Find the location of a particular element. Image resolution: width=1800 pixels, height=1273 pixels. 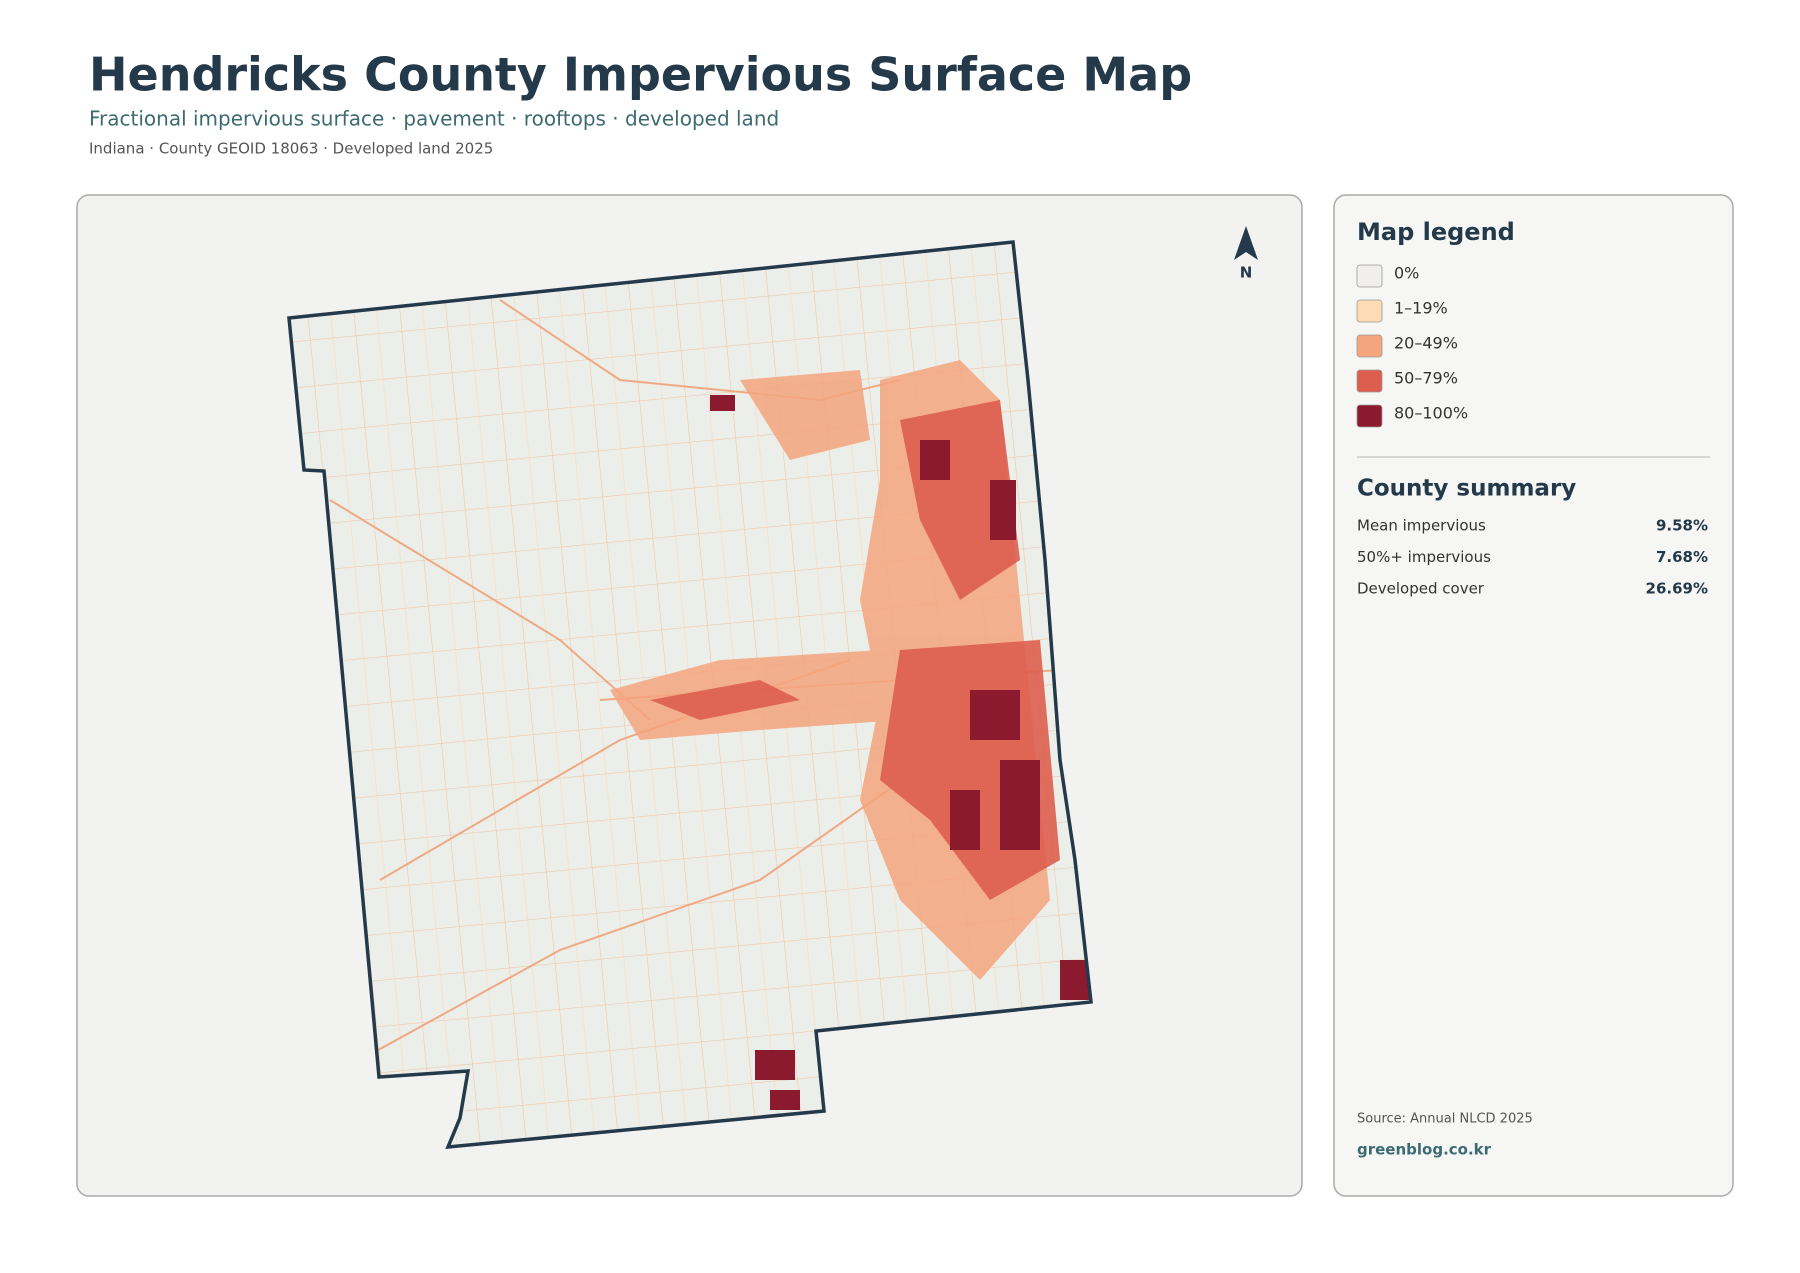

summary-label: Mean impervious is located at coordinates (1421, 526).